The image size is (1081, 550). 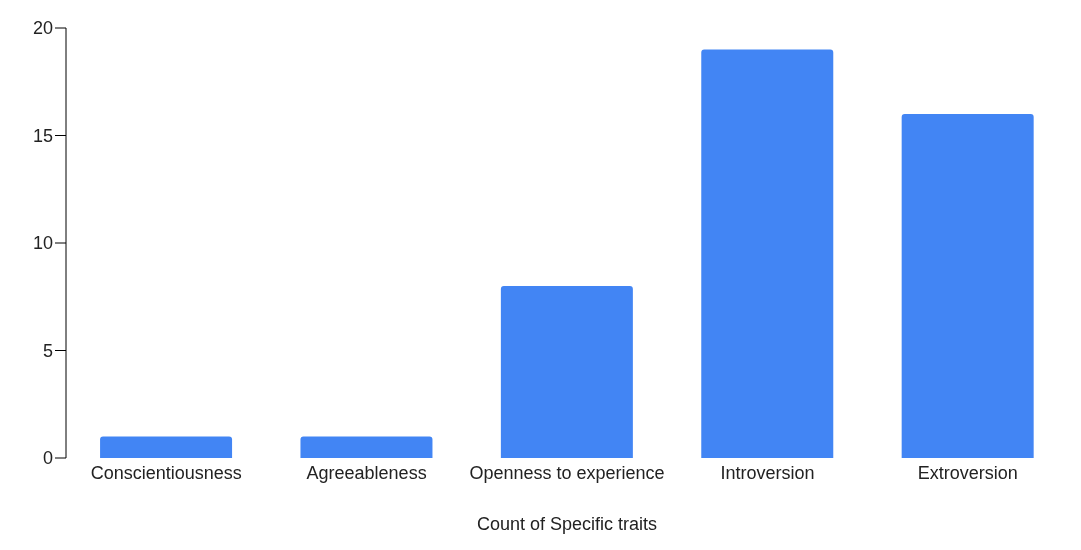 What do you see at coordinates (42, 28) in the screenshot?
I see `y-tick-label: 20` at bounding box center [42, 28].